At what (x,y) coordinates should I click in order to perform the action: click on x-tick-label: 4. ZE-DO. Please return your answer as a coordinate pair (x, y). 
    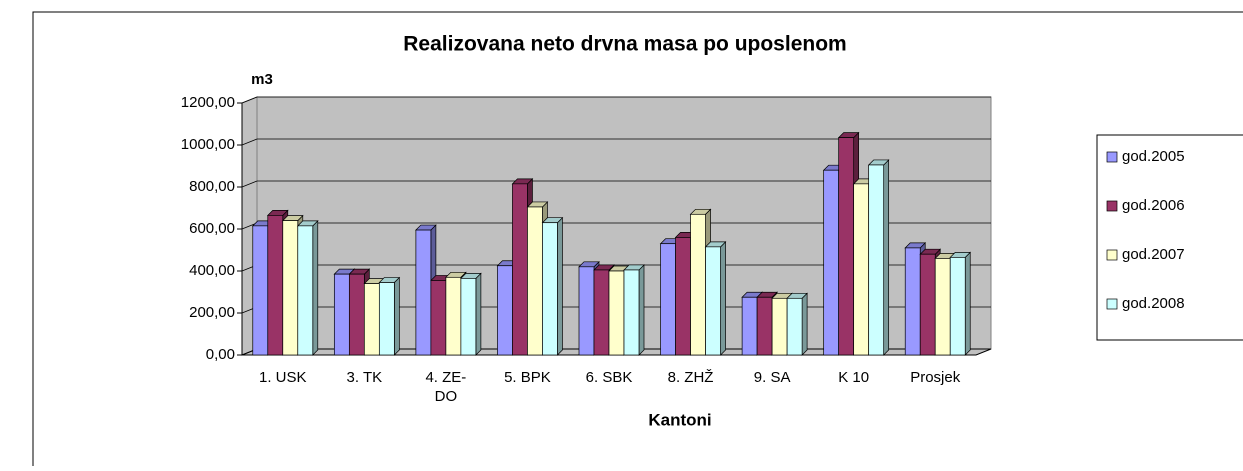
    Looking at the image, I should click on (445, 387).